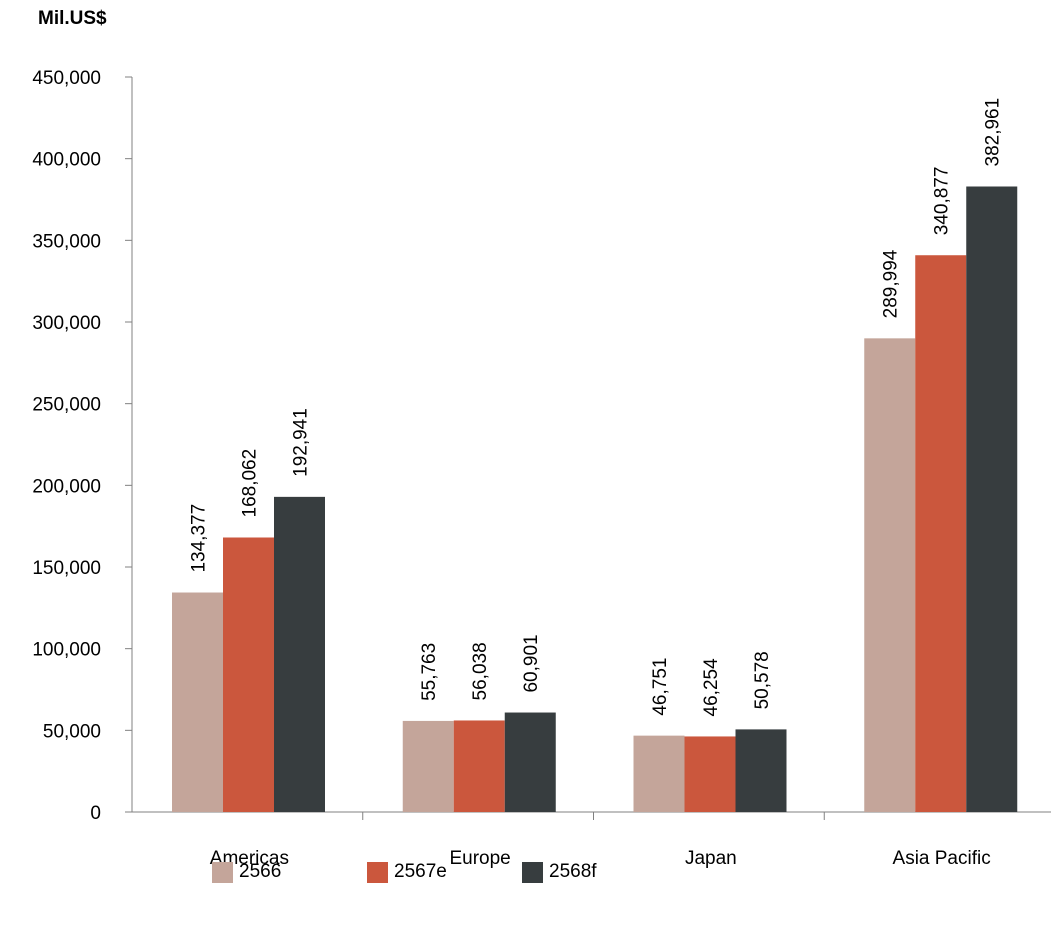 This screenshot has height=942, width=1051. I want to click on y-tick-label: 250,000, so click(66, 405).